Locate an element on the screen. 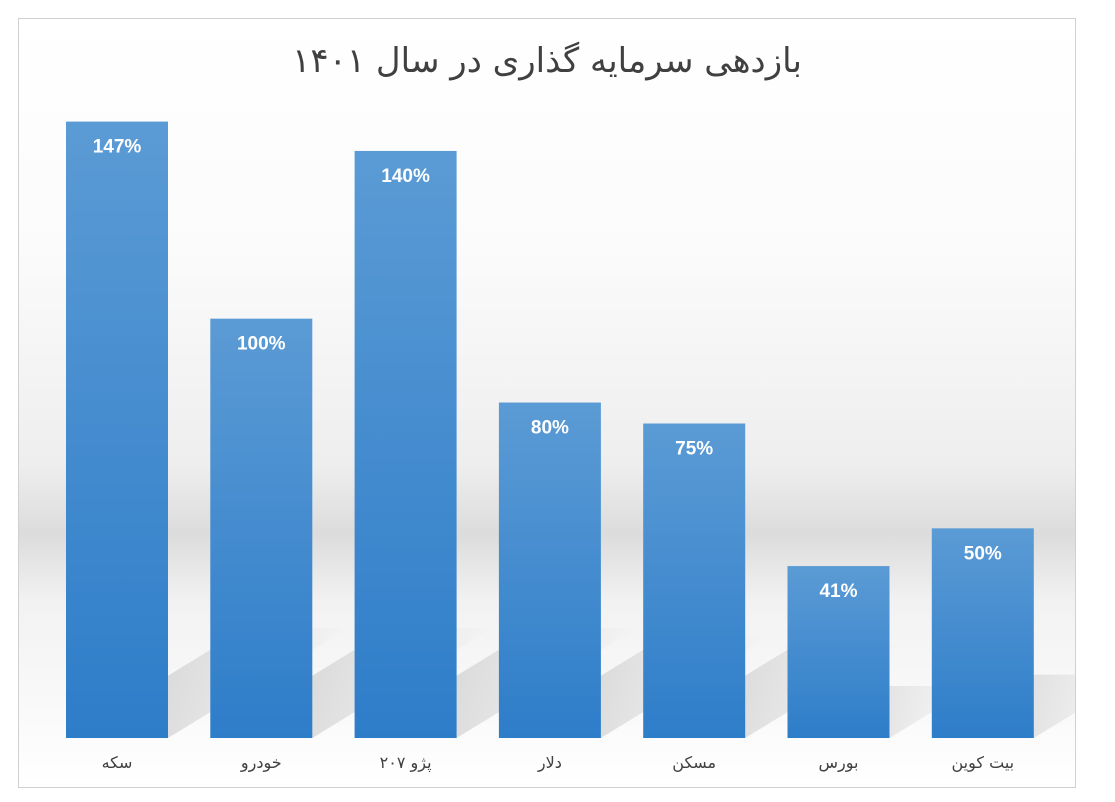 The image size is (1115, 802). bar-value-label: 75% is located at coordinates (694, 449).